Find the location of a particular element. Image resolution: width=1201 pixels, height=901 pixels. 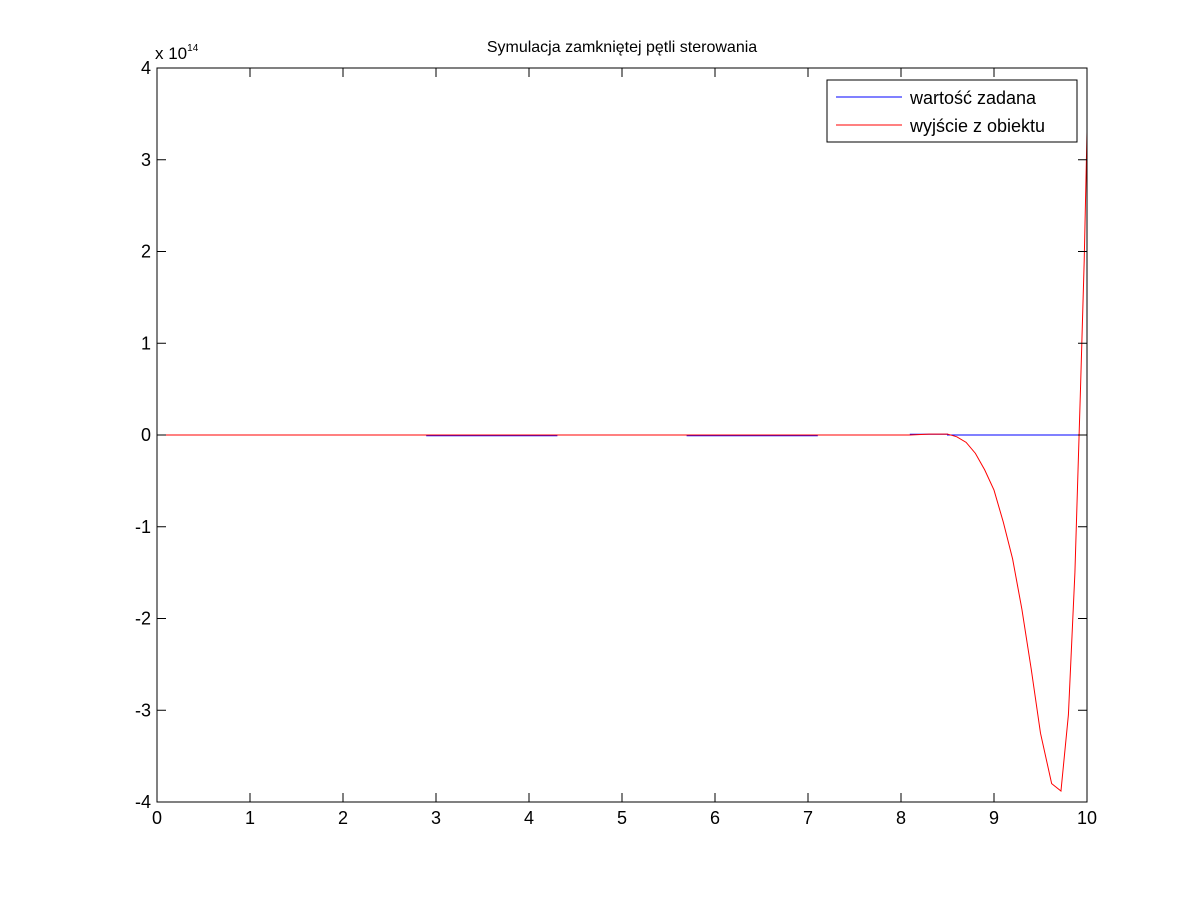

y-scale-label: x 1014 is located at coordinates (177, 53).